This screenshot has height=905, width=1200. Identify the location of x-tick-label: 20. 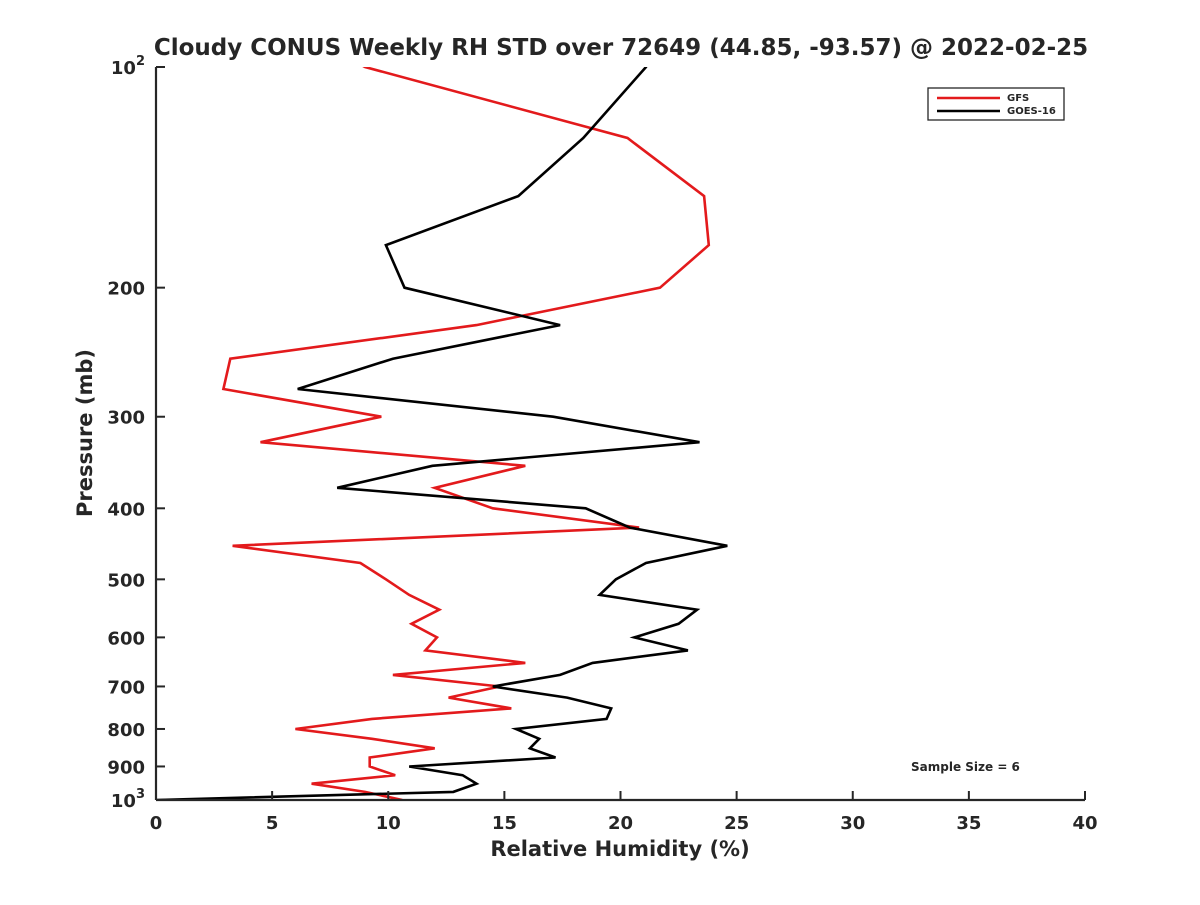
(620, 823).